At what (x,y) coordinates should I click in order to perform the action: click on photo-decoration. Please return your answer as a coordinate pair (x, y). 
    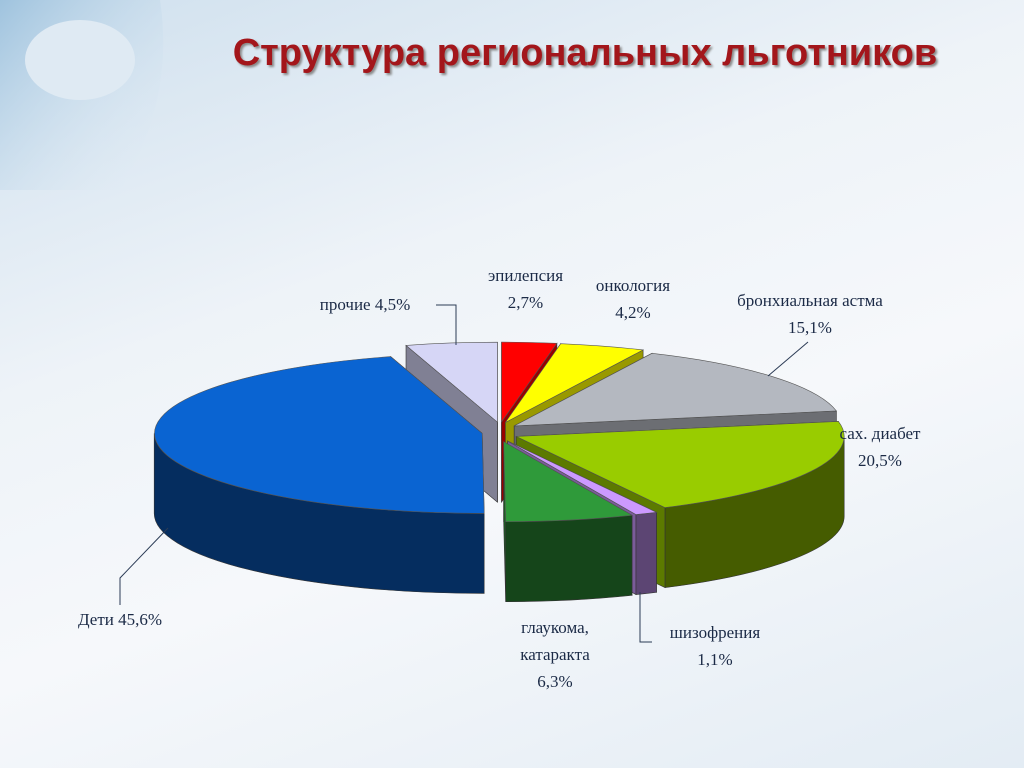
    Looking at the image, I should click on (80, 60).